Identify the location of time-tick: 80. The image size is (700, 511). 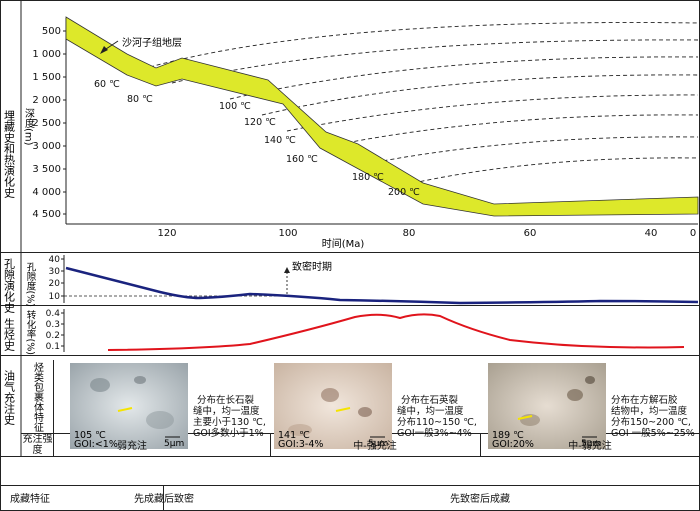
(409, 233).